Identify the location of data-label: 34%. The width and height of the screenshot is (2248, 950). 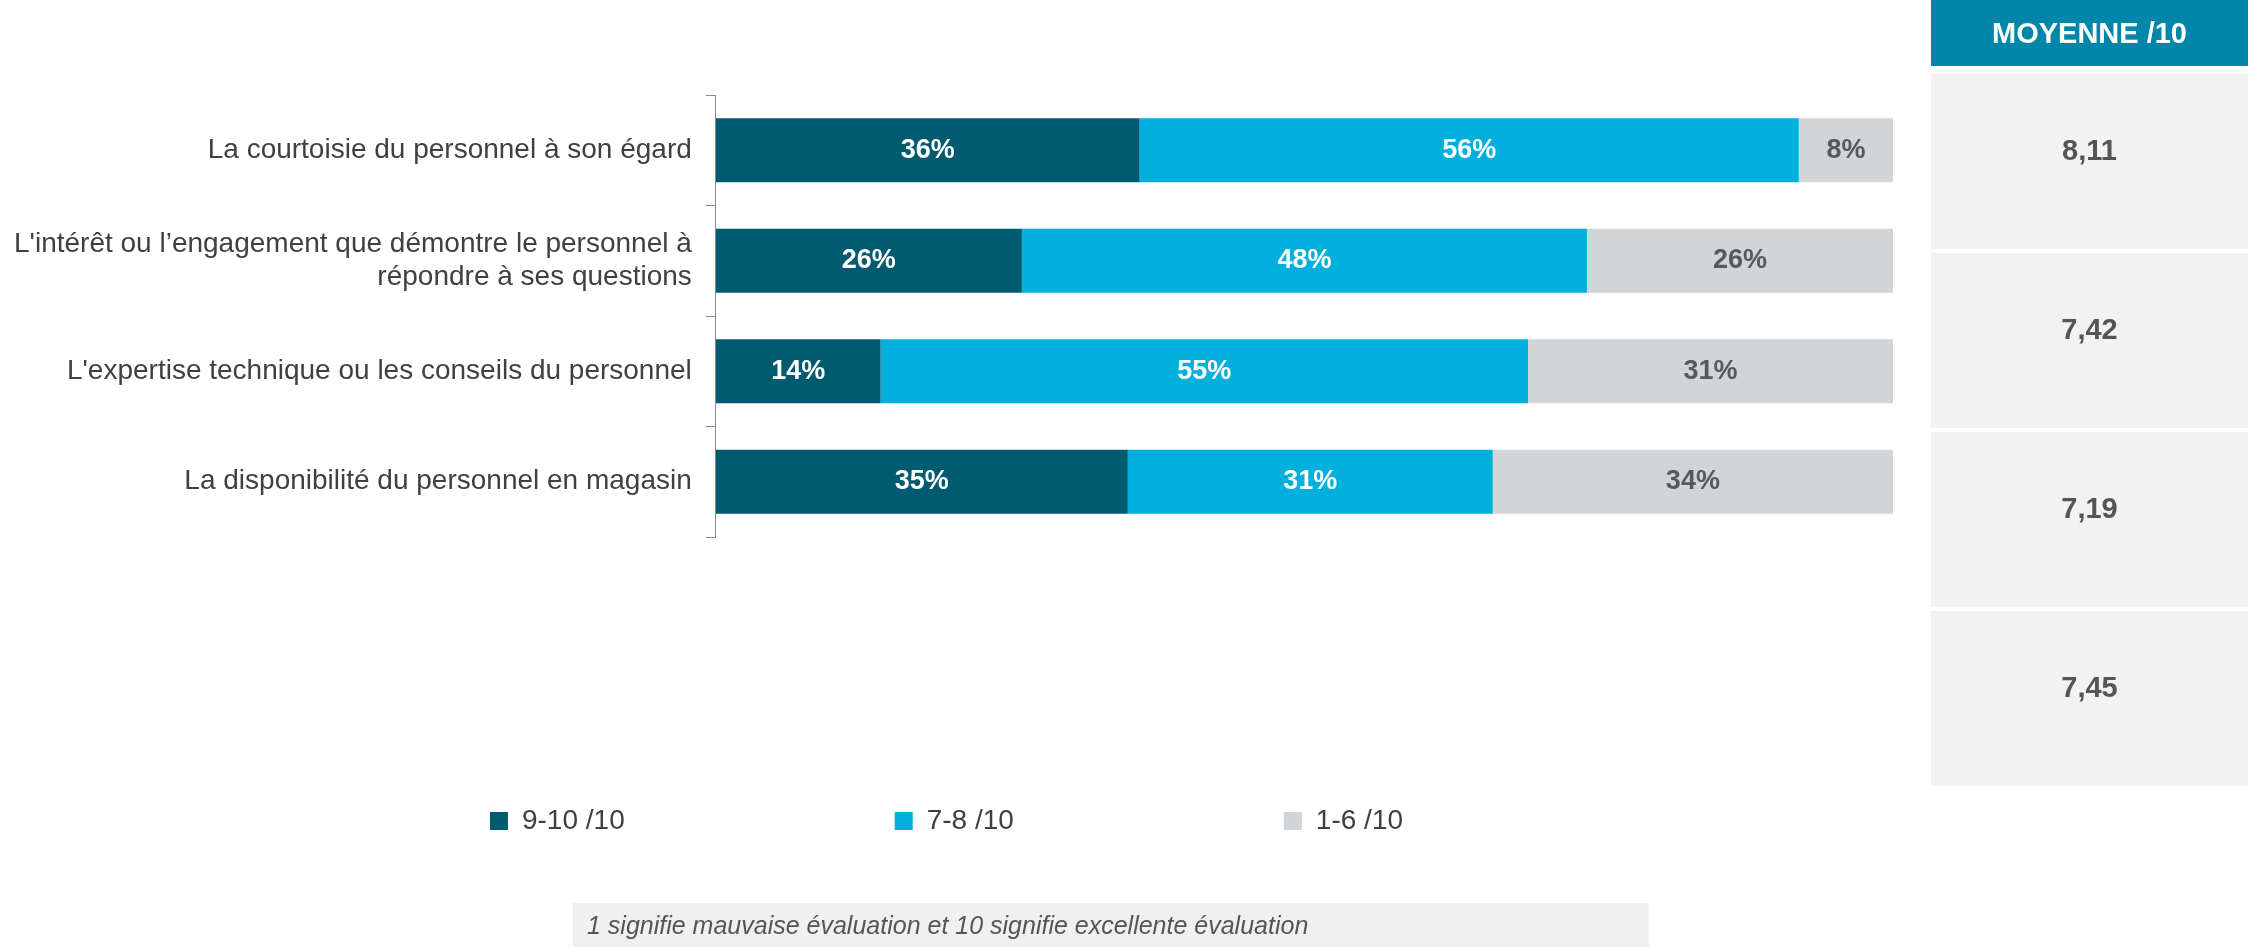
(1692, 480).